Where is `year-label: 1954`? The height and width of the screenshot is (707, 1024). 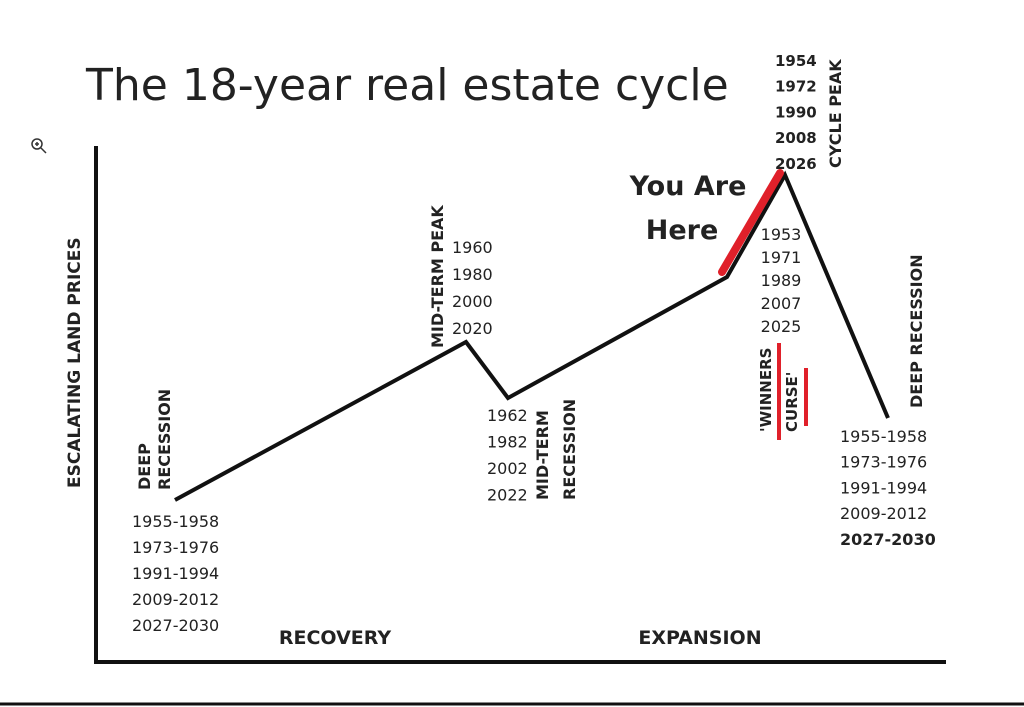 year-label: 1954 is located at coordinates (796, 61).